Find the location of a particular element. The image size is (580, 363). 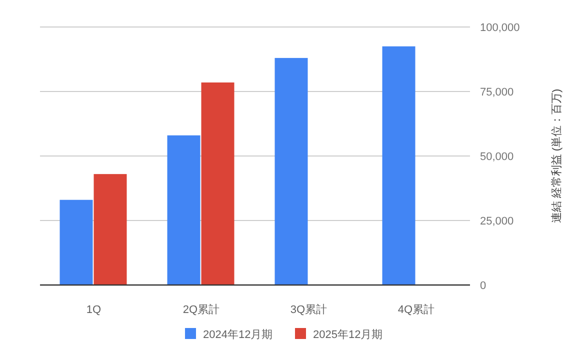

x-tick-label: 3Q累計 is located at coordinates (309, 309).